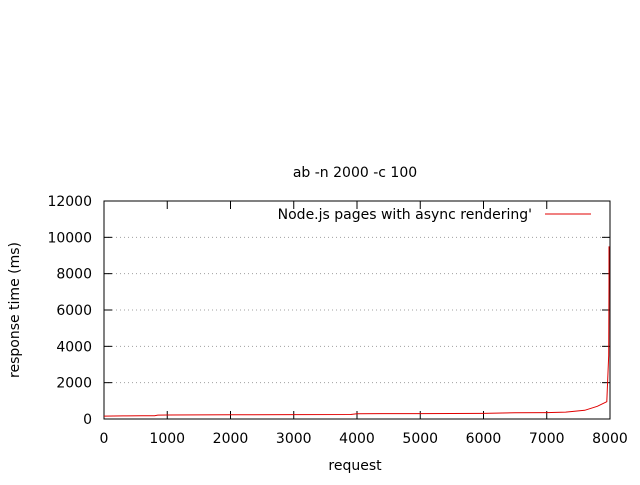 This screenshot has height=485, width=640. I want to click on legend-label: Node.js pages with async rendering', so click(405, 215).